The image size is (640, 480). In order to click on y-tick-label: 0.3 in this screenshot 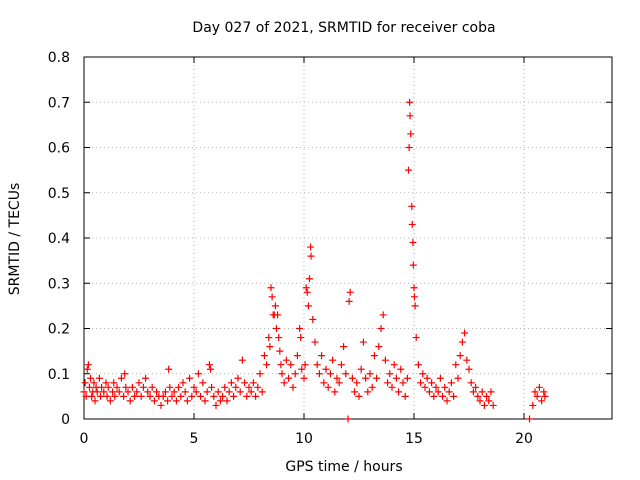, I will do `click(59, 284)`.